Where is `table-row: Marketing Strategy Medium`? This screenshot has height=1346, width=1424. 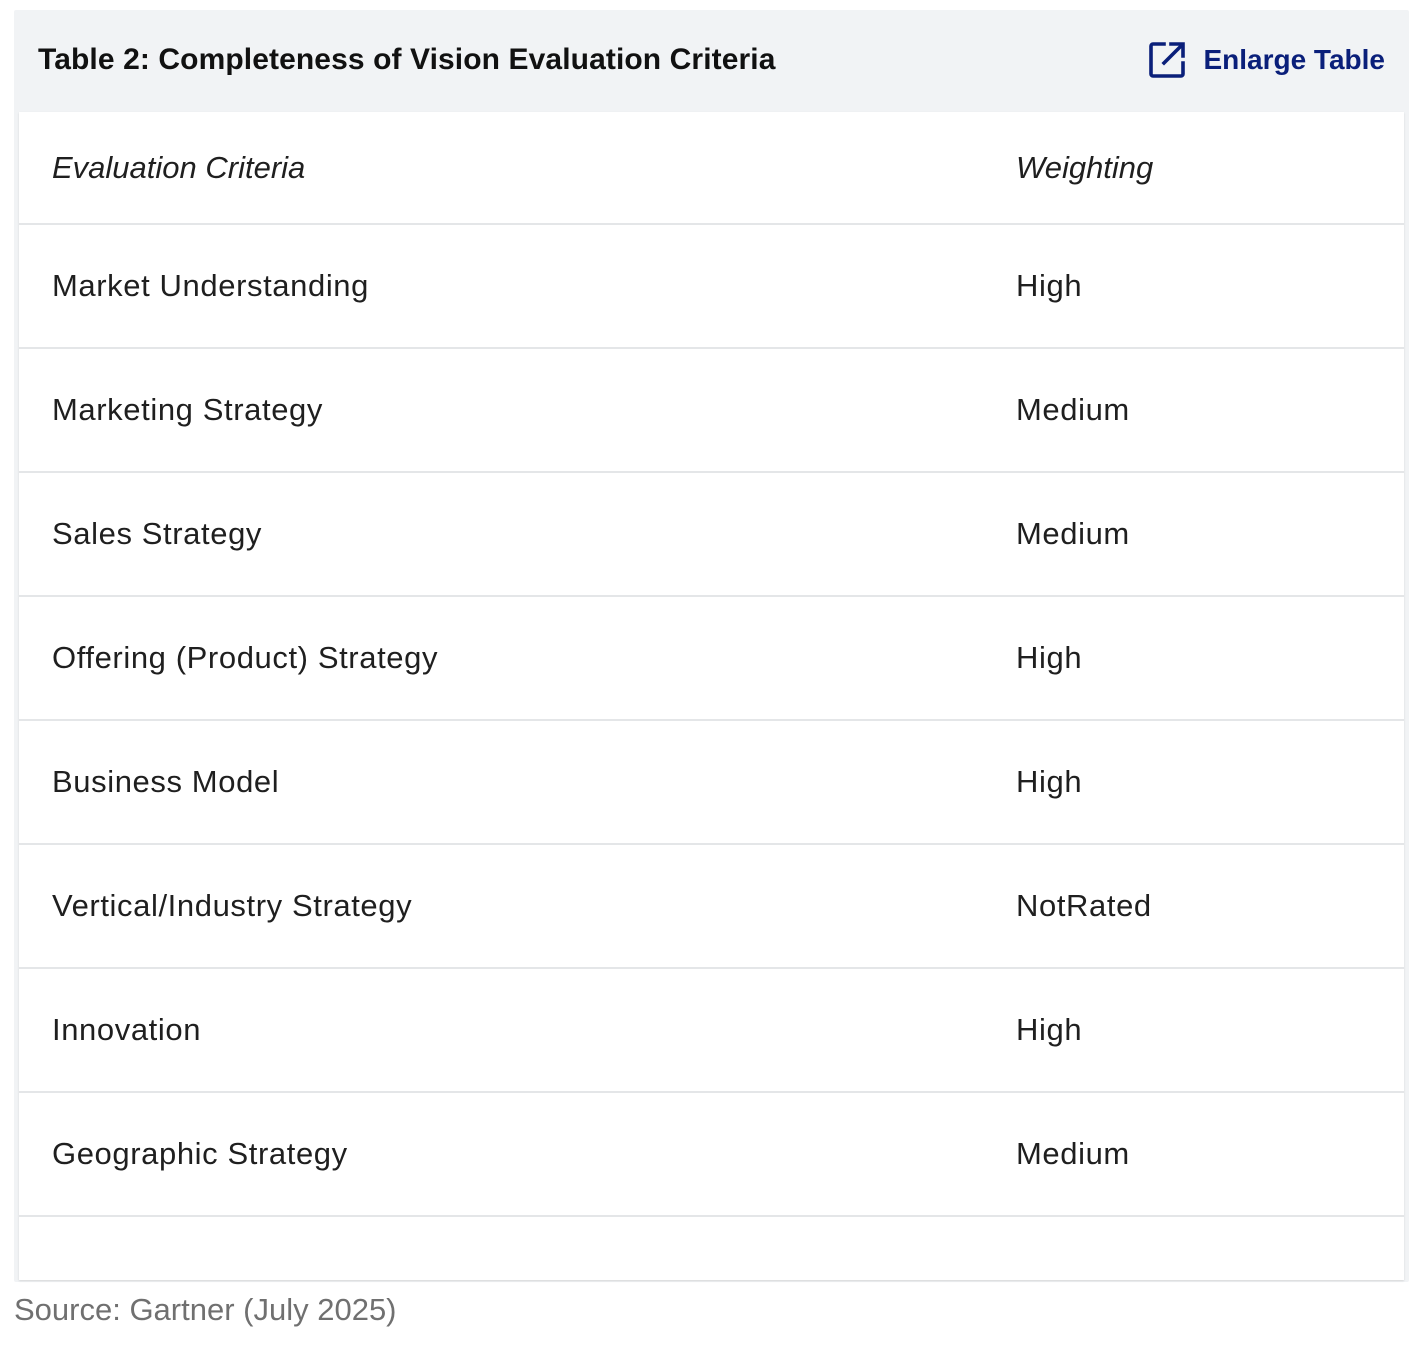
table-row: Marketing Strategy Medium is located at coordinates (711, 410).